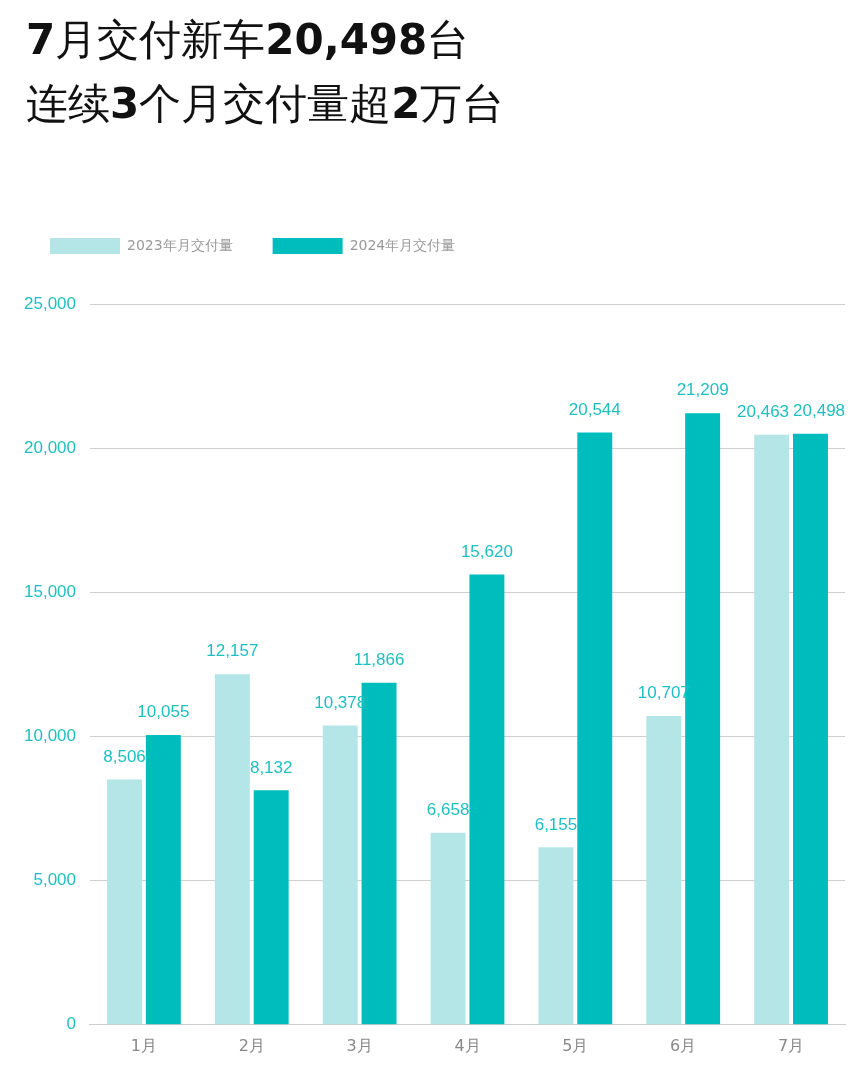  Describe the element at coordinates (359, 1045) in the screenshot. I see `x-tick-label: 3月` at that location.